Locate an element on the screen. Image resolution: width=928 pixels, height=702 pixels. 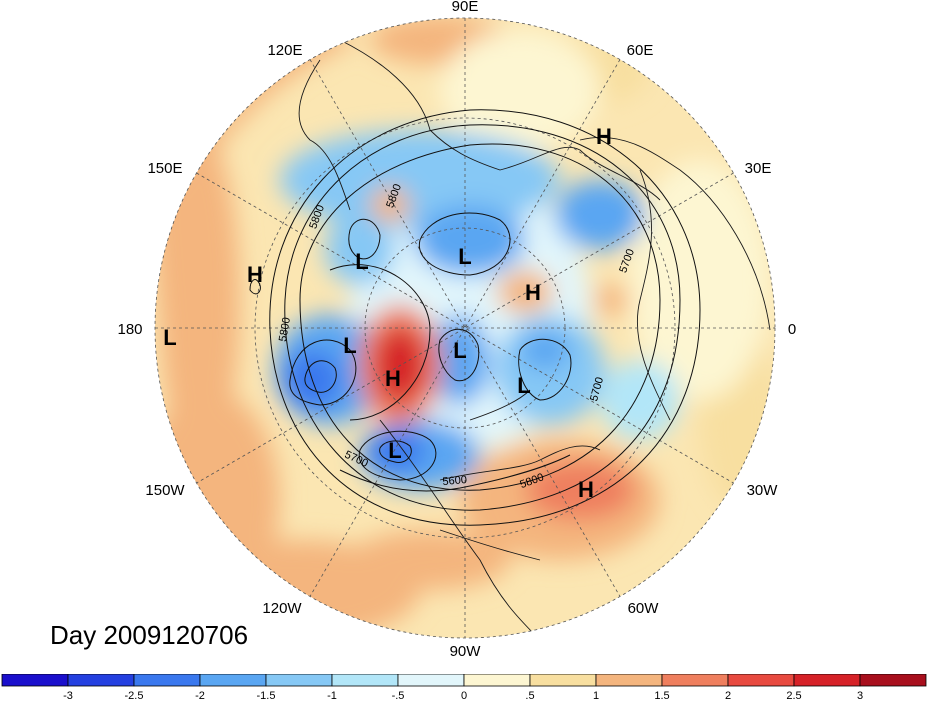
colorbar-tick-label: 1.5 is located at coordinates (661, 696).